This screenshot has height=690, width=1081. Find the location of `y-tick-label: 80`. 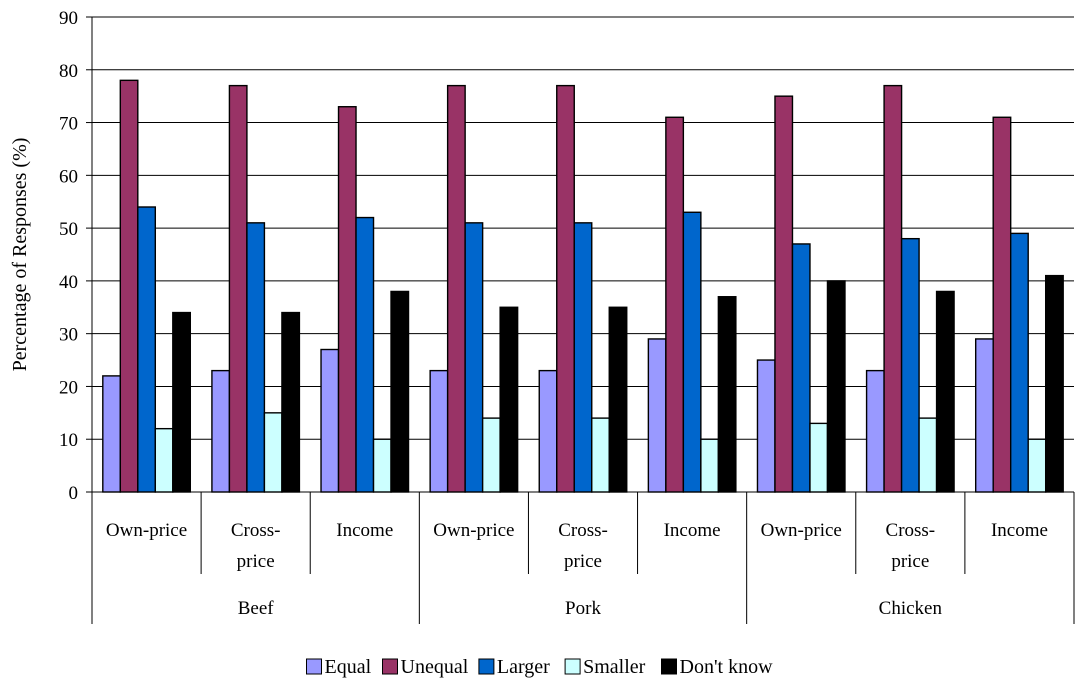

y-tick-label: 80 is located at coordinates (68, 71).